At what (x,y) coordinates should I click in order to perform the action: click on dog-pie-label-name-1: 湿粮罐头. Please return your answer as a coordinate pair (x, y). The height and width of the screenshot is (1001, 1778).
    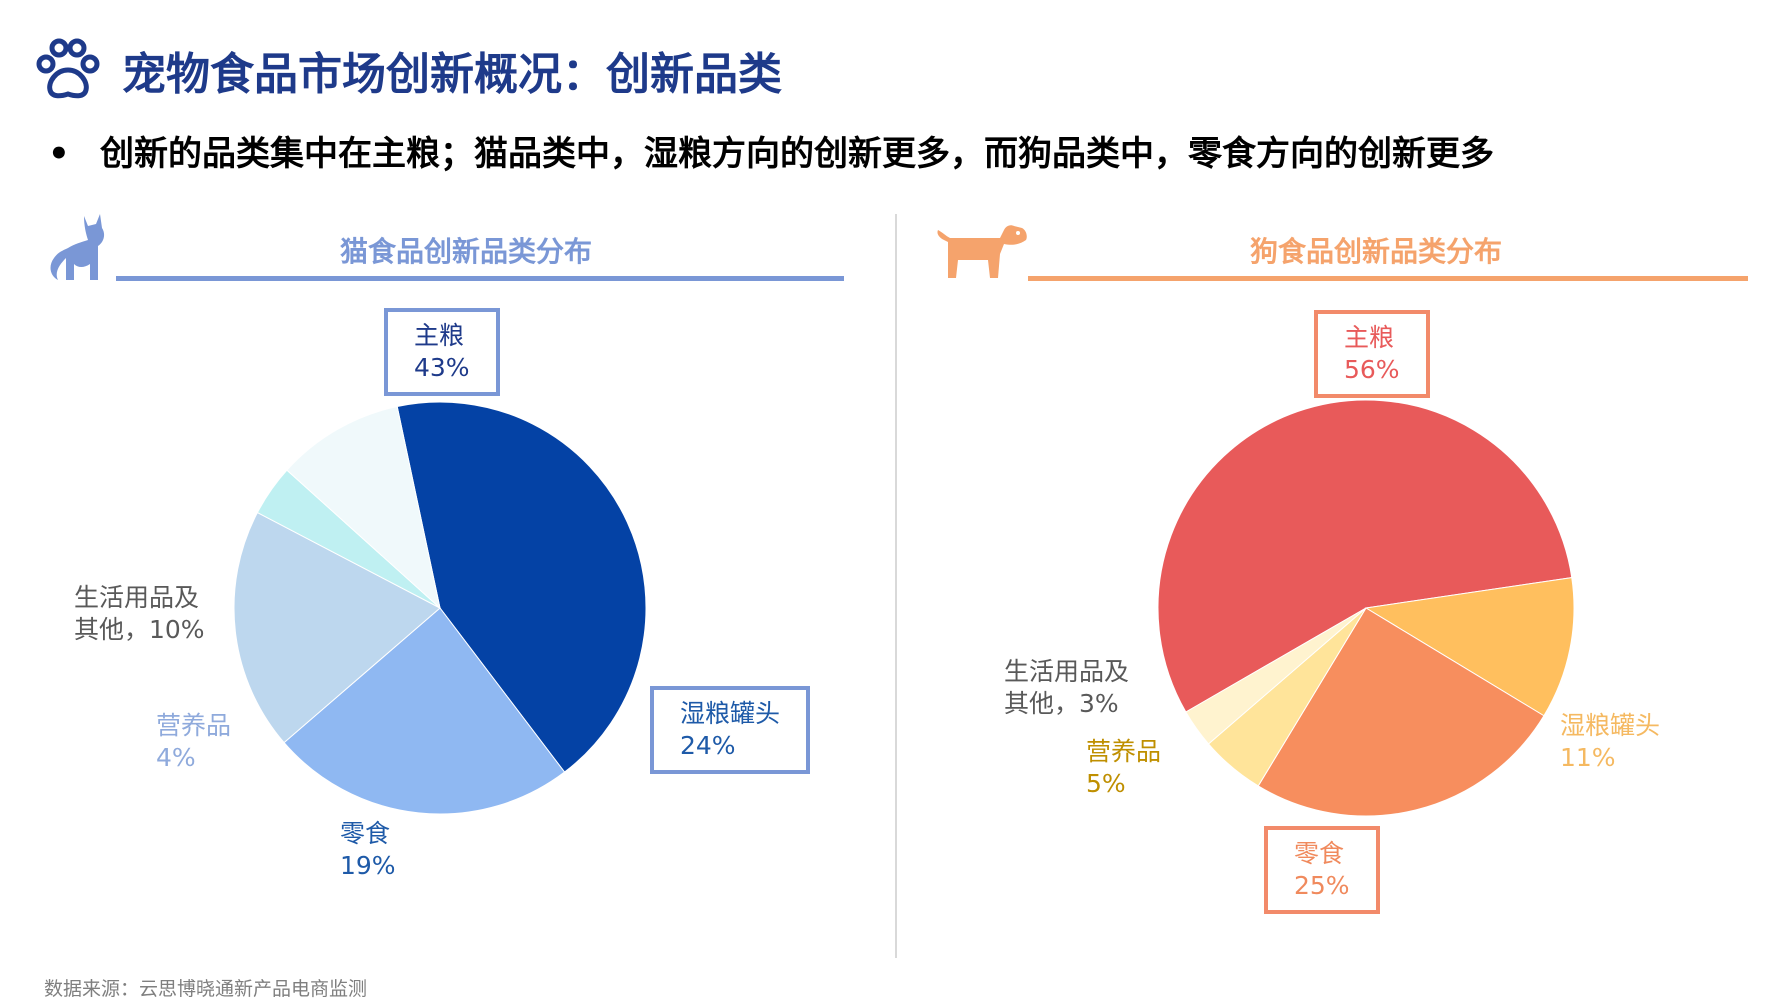
    Looking at the image, I should click on (1610, 725).